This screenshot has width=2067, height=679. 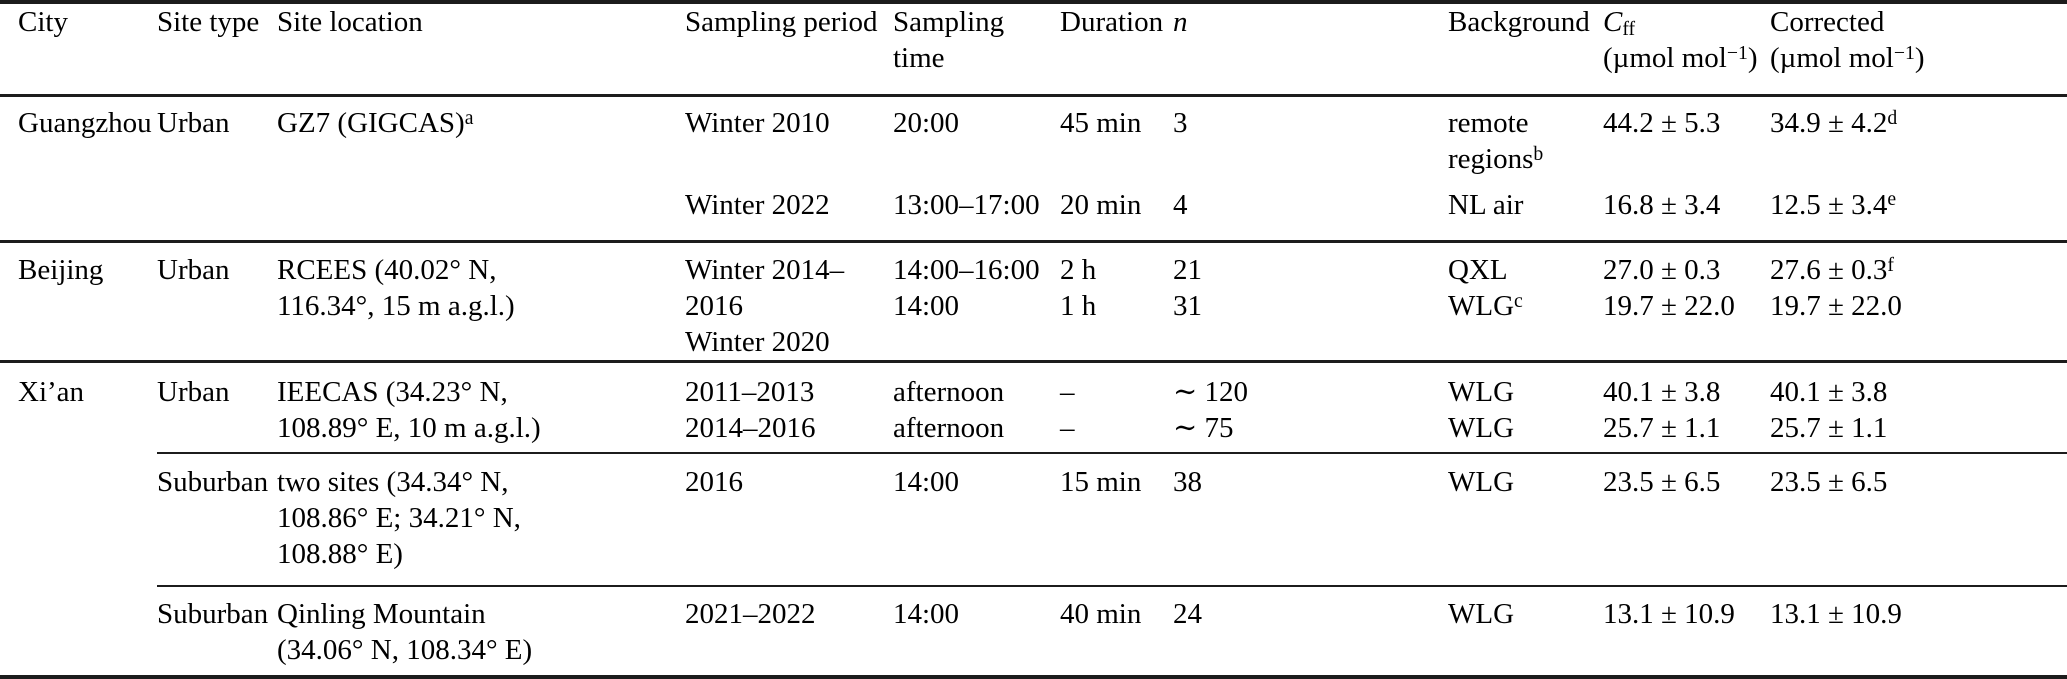 What do you see at coordinates (976, 407) in the screenshot?
I see `cell-sampling_time: afternoon afternoon` at bounding box center [976, 407].